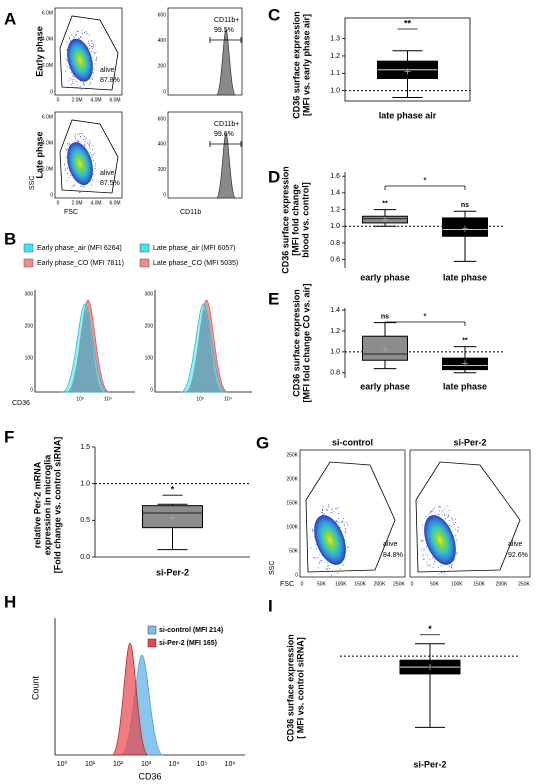 Image resolution: width=550 pixels, height=784 pixels. Describe the element at coordinates (149, 326) in the screenshot. I see `y-tick-label: 200` at that location.